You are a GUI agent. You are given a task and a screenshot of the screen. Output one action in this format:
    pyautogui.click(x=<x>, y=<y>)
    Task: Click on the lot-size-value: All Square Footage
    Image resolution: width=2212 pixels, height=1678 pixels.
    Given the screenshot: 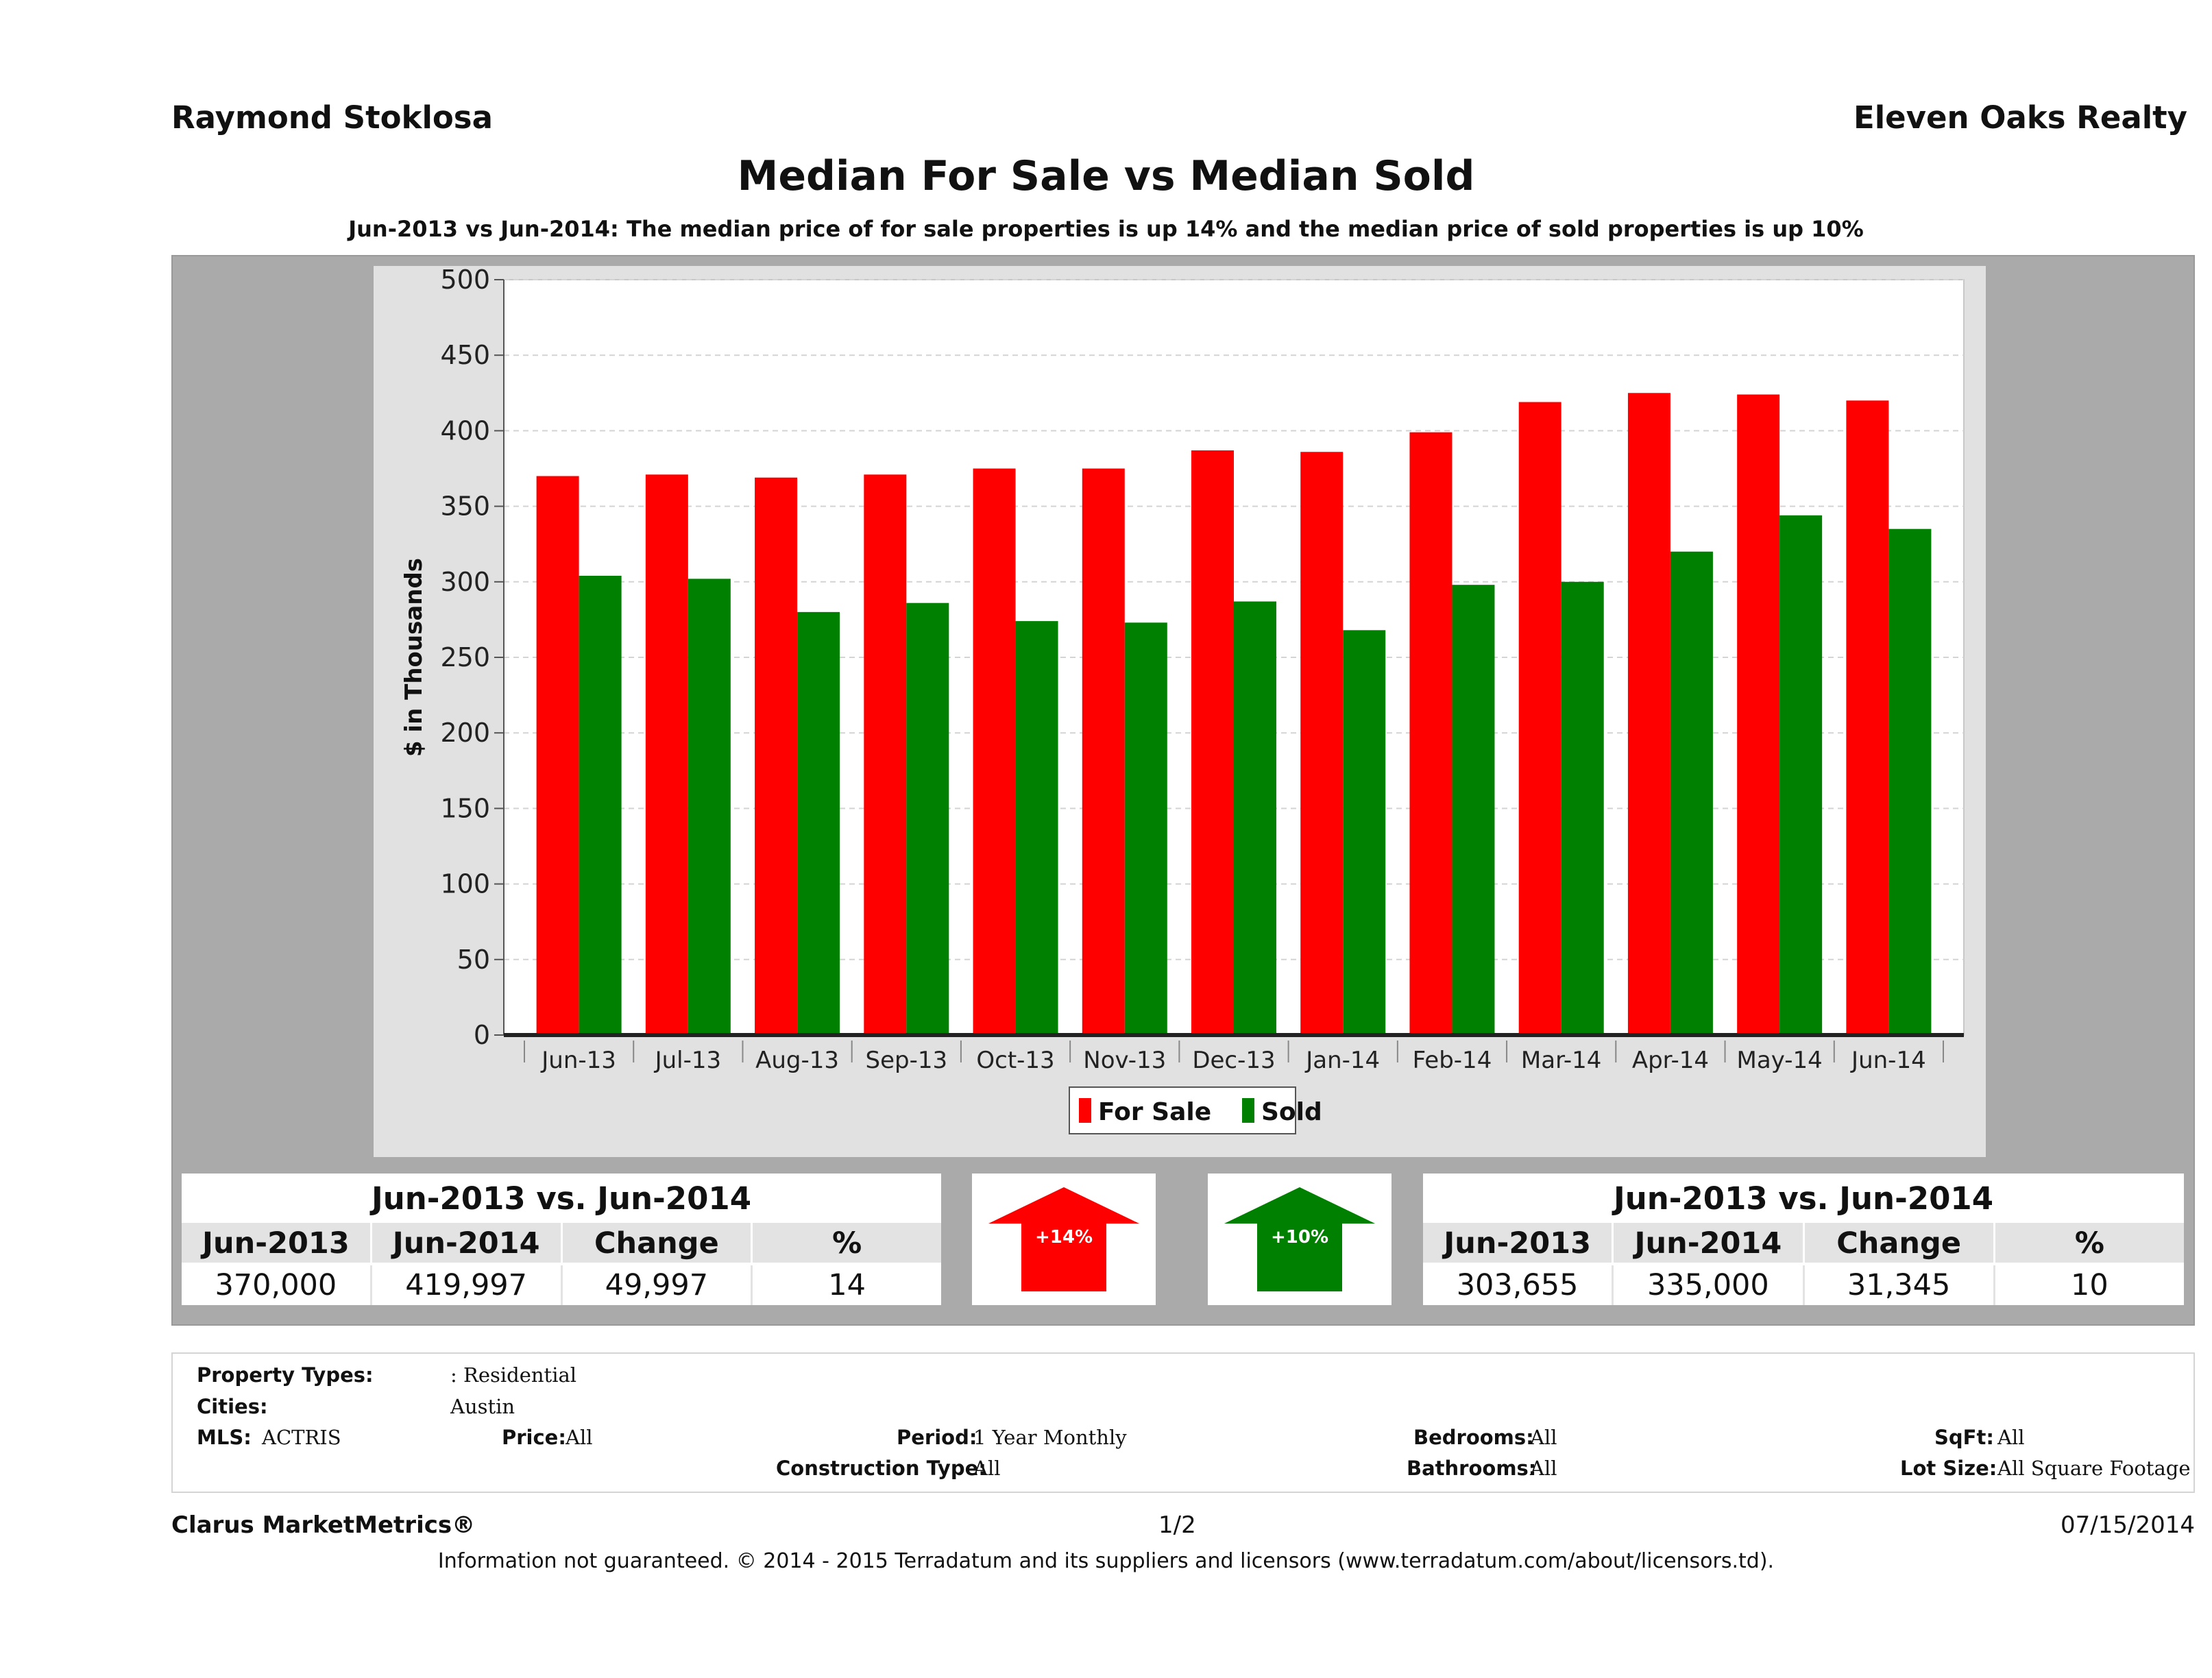 What is the action you would take?
    pyautogui.click(x=2094, y=1468)
    